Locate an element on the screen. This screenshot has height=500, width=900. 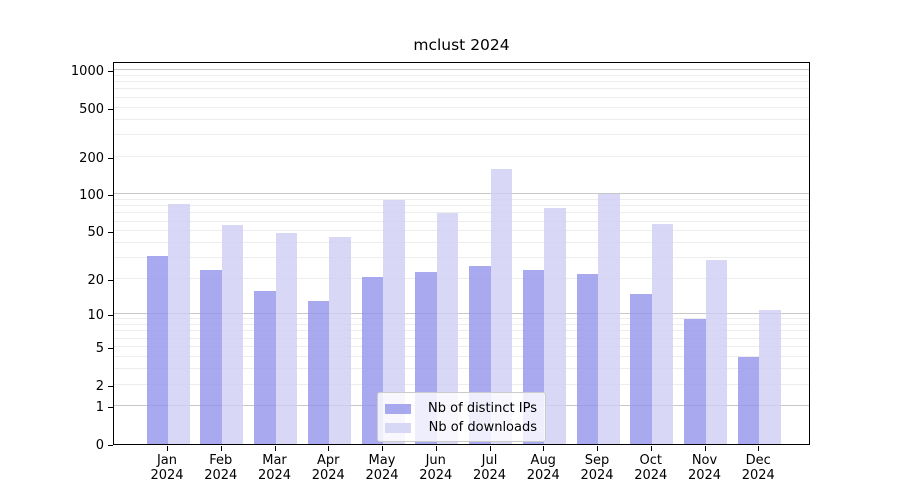
x-tick-month: Dec is located at coordinates (758, 460).